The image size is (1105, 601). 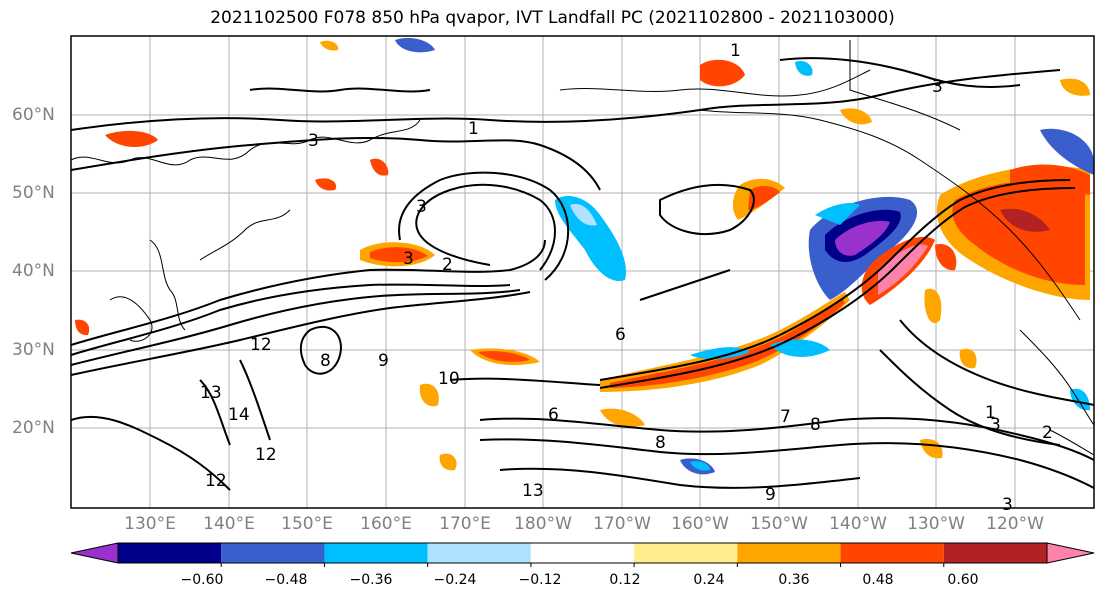 I want to click on lon-label: 120°W, so click(x=1015, y=524).